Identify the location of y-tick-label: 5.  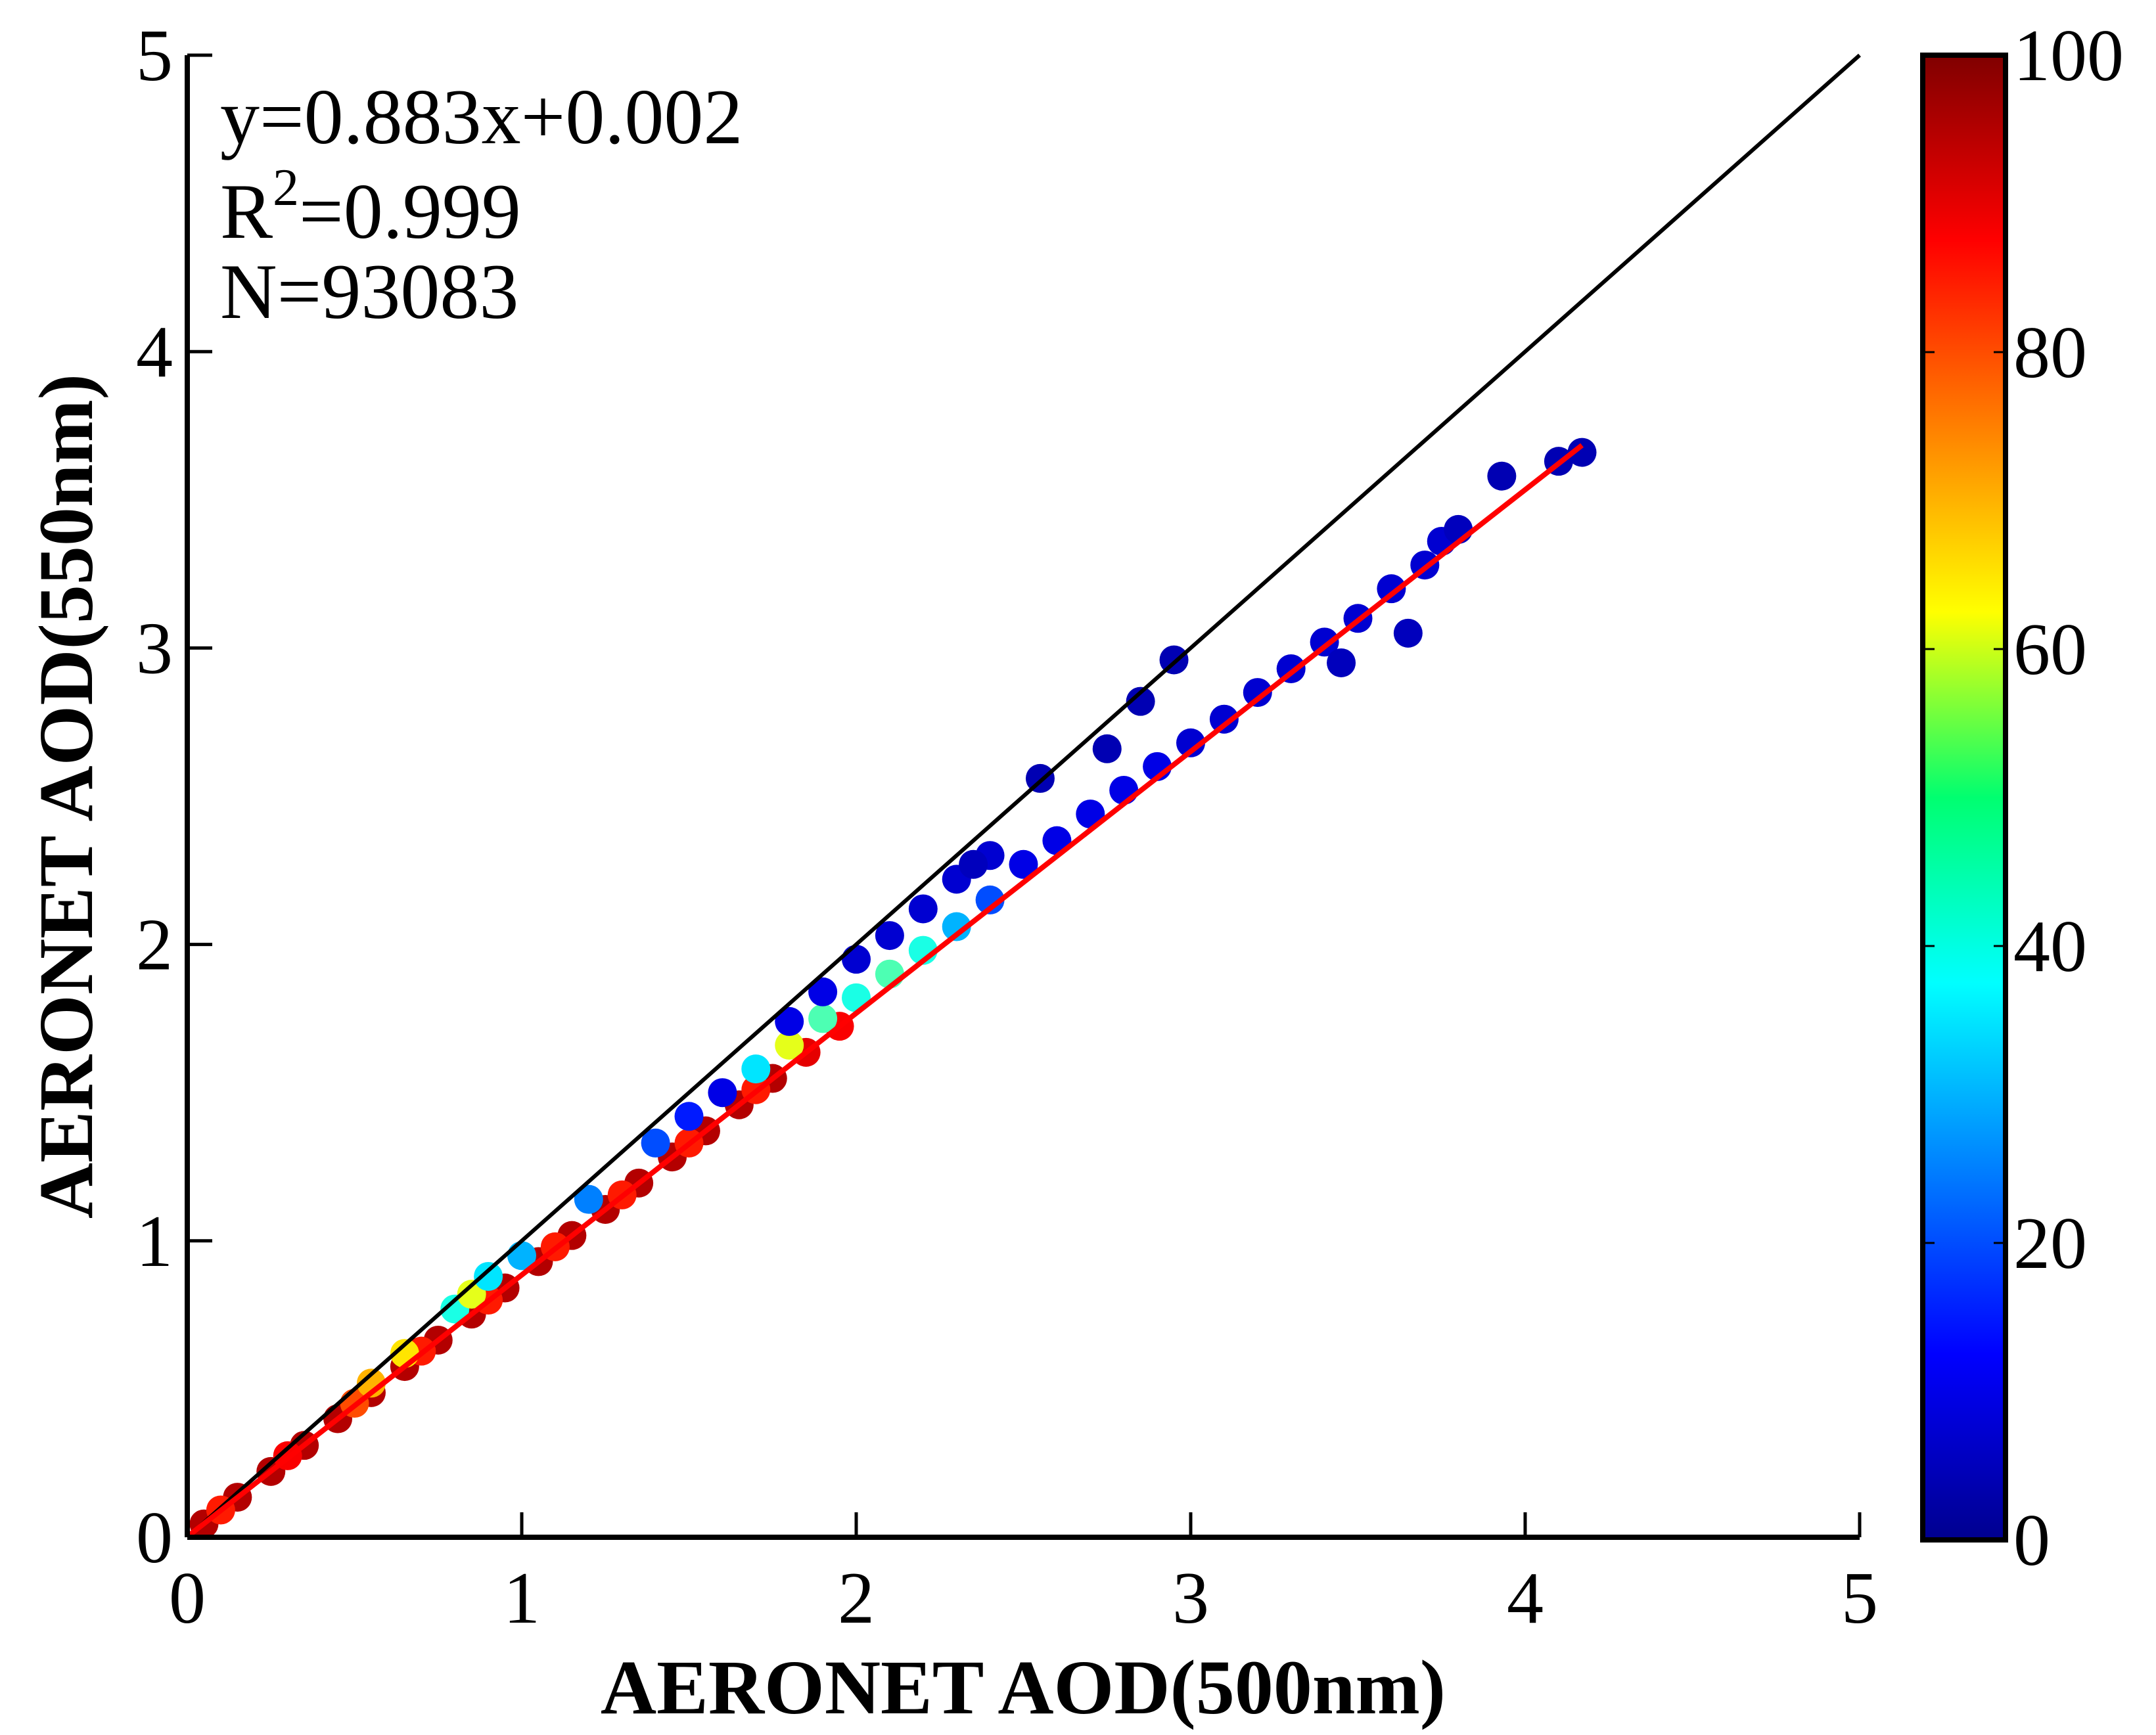
(154, 56).